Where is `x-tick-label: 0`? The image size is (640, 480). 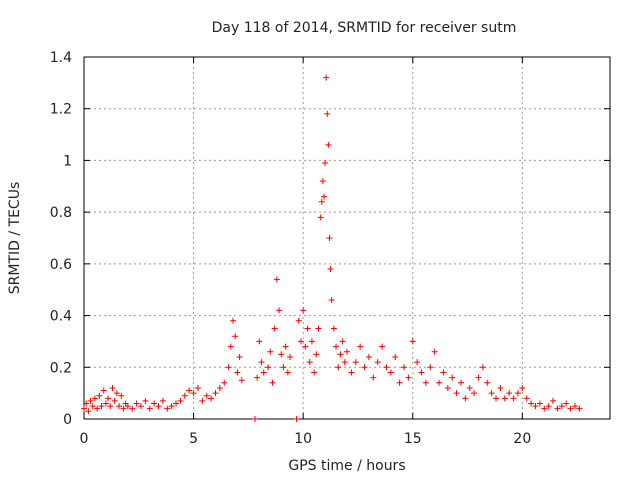 x-tick-label: 0 is located at coordinates (84, 439).